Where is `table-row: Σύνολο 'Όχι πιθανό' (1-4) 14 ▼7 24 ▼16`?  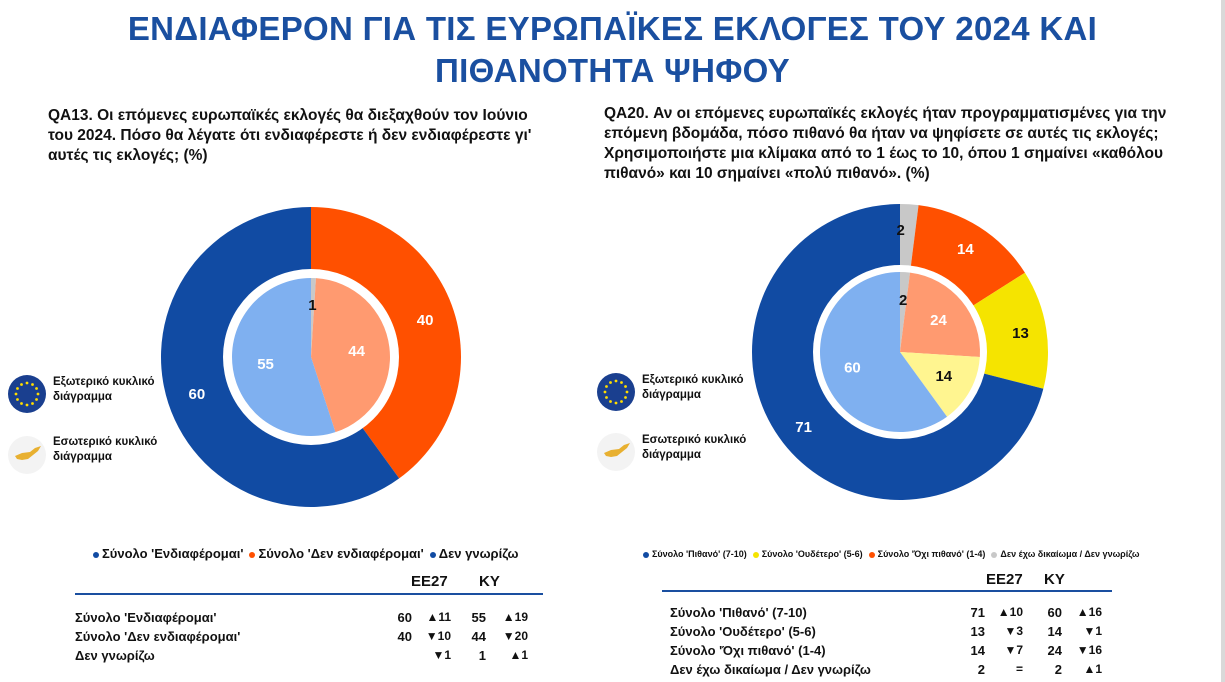 table-row: Σύνολο 'Όχι πιθανό' (1-4) 14 ▼7 24 ▼16 is located at coordinates (892, 653).